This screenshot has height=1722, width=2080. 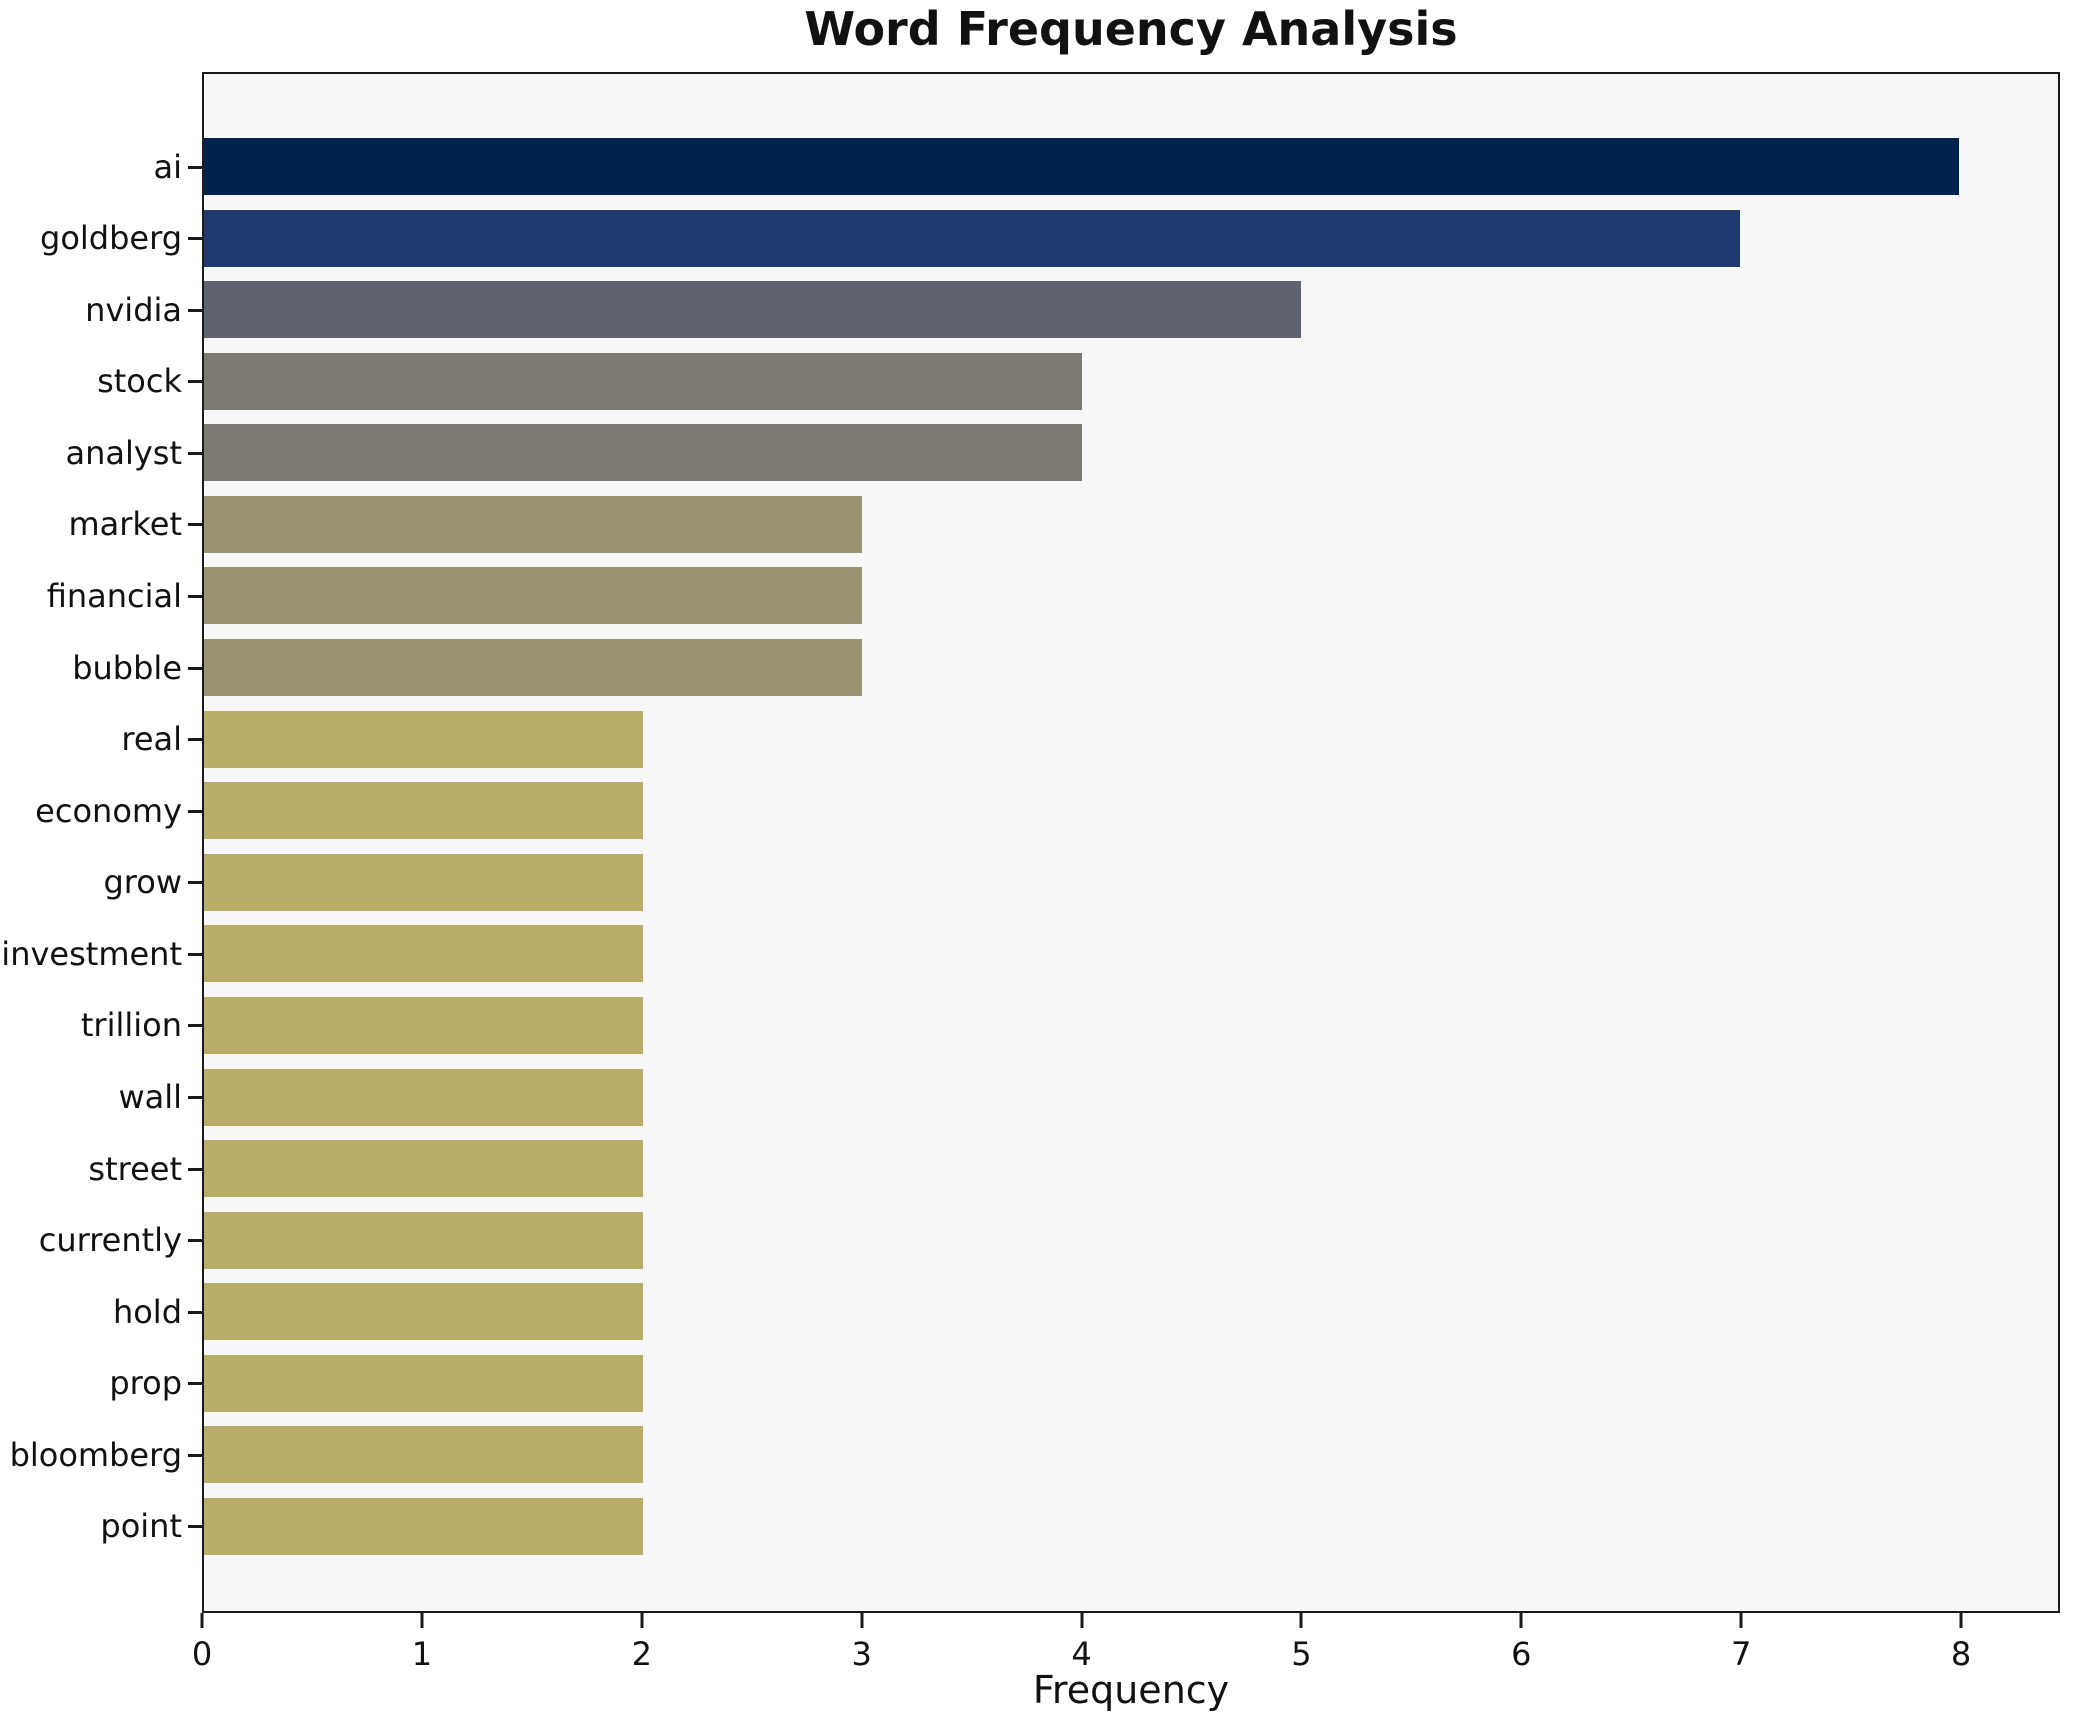 I want to click on y-axis-label: goldberg, so click(x=111, y=238).